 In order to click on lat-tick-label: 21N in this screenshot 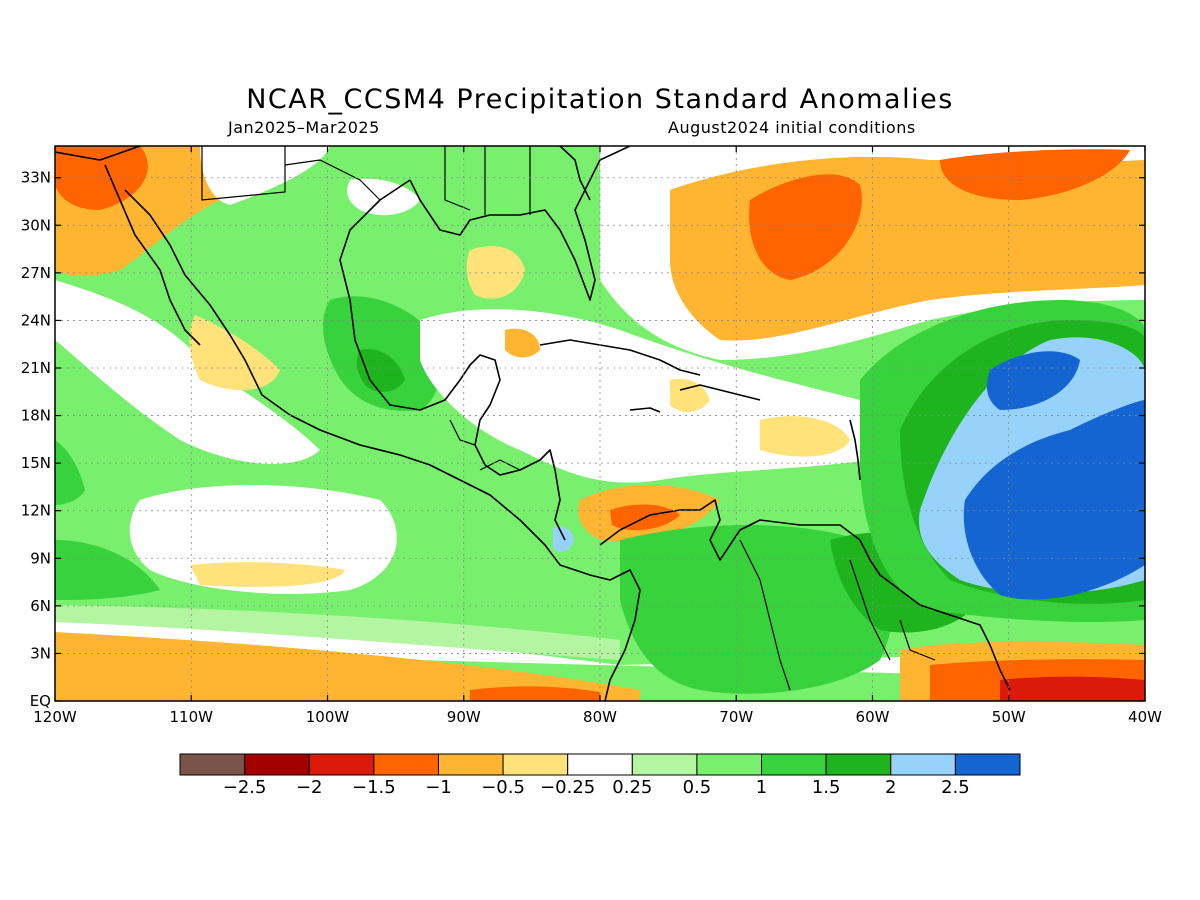, I will do `click(36, 368)`.